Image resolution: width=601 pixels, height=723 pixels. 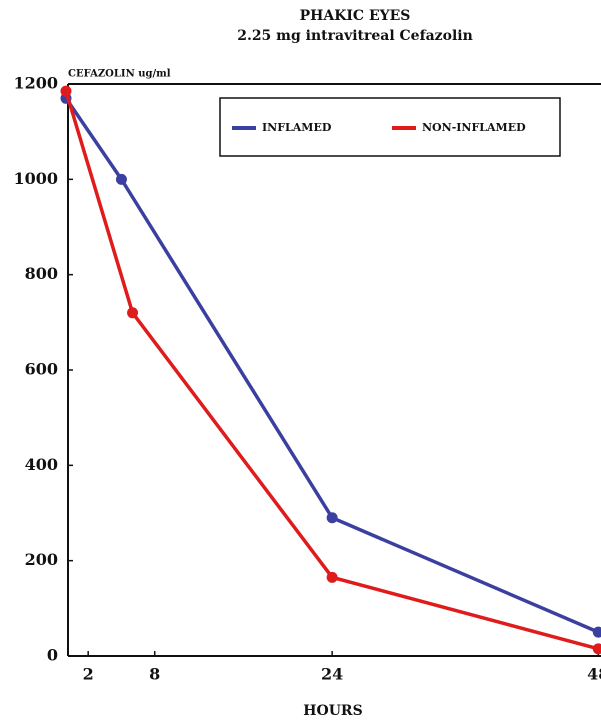 What do you see at coordinates (41, 369) in the screenshot?
I see `y-tick-label: 600` at bounding box center [41, 369].